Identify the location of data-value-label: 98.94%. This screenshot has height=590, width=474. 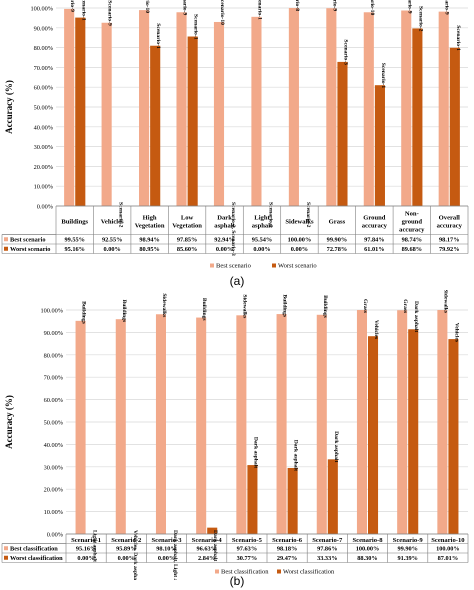
(149, 240).